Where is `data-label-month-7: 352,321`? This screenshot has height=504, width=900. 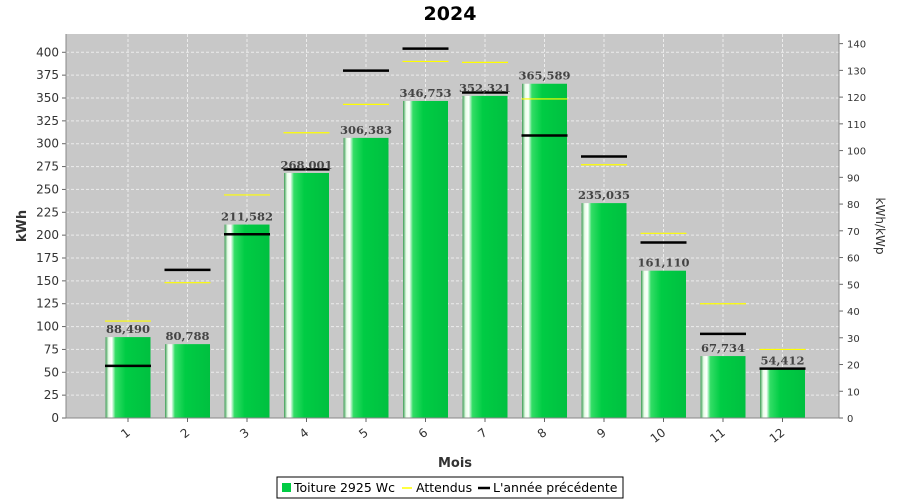
data-label-month-7: 352,321 is located at coordinates (485, 88).